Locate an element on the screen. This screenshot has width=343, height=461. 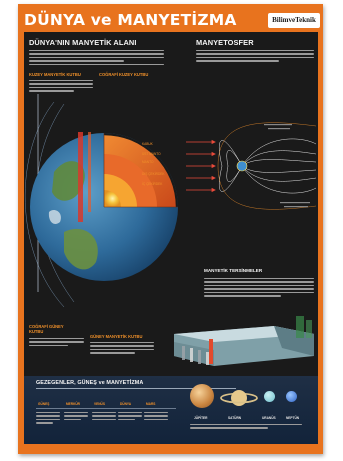
saturn-icon is located at coordinates (239, 398).